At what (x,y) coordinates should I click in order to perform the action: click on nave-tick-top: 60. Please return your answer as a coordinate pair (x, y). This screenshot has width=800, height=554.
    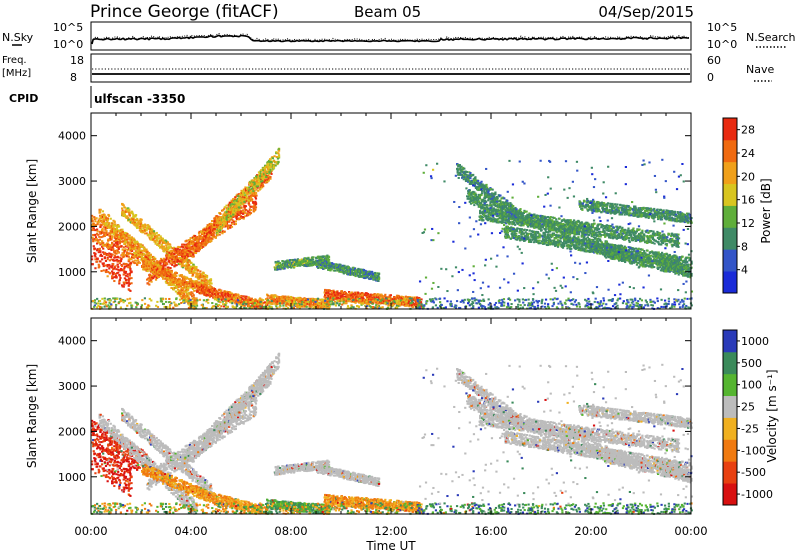
    Looking at the image, I should click on (714, 60).